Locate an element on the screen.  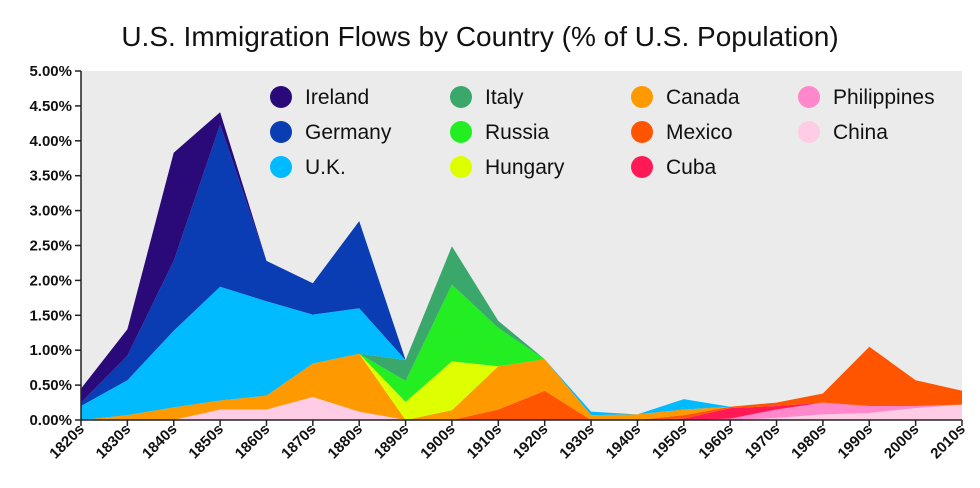
x-tick-label: 1930s is located at coordinates (577, 442).